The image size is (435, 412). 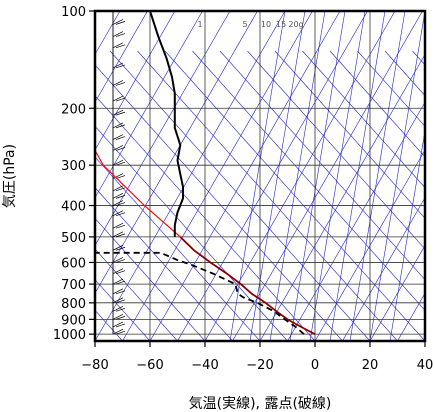 I want to click on mixing-ratio-label: 20g, so click(x=295, y=24).